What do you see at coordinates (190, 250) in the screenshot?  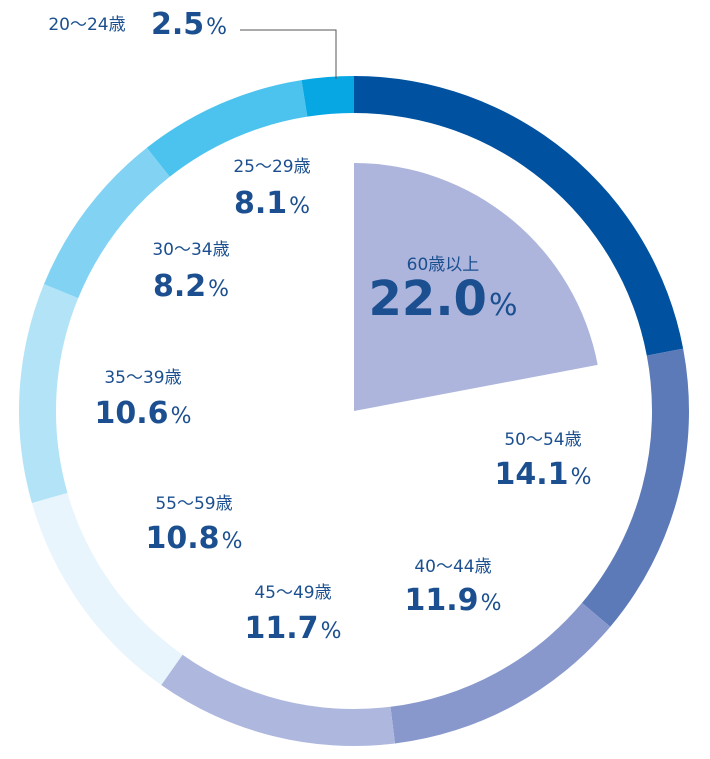 I see `category-label-6: 30～34歳` at bounding box center [190, 250].